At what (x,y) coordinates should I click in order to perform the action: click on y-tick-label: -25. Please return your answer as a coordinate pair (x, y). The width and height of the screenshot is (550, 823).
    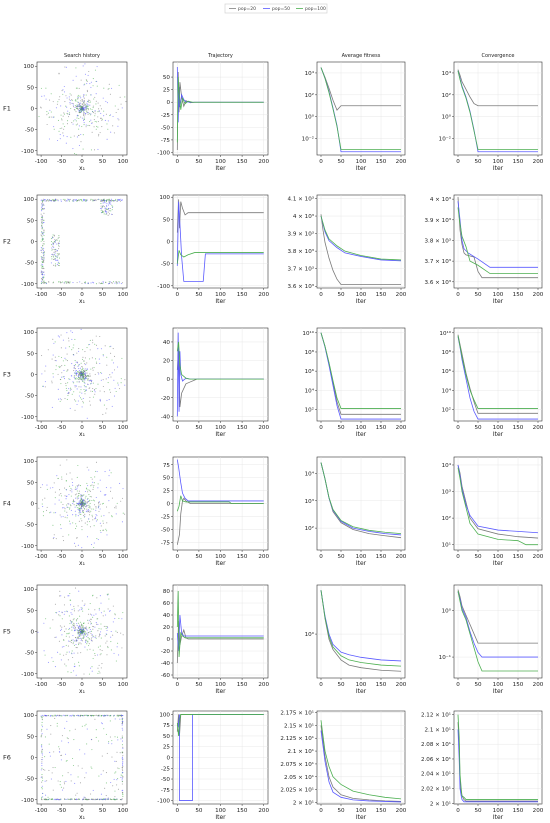
    Looking at the image, I should click on (166, 769).